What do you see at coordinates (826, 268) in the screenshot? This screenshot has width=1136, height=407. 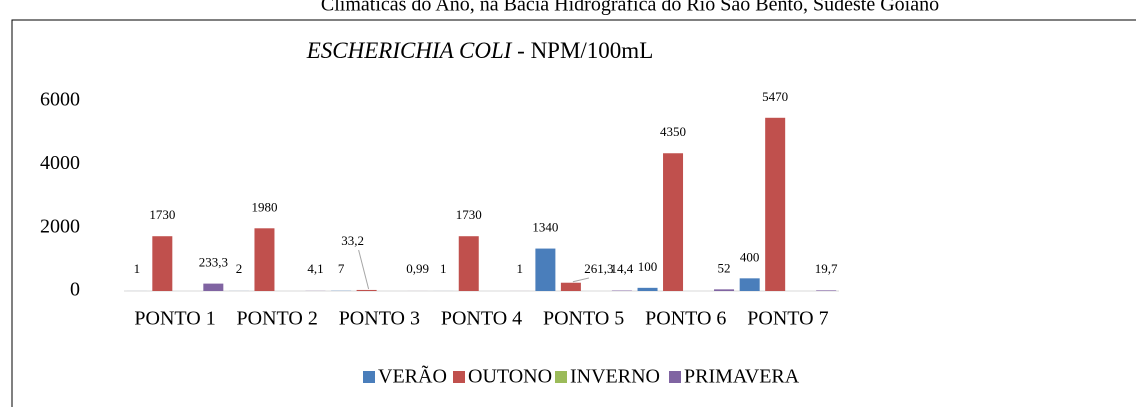 I see `data-label: 19,7` at bounding box center [826, 268].